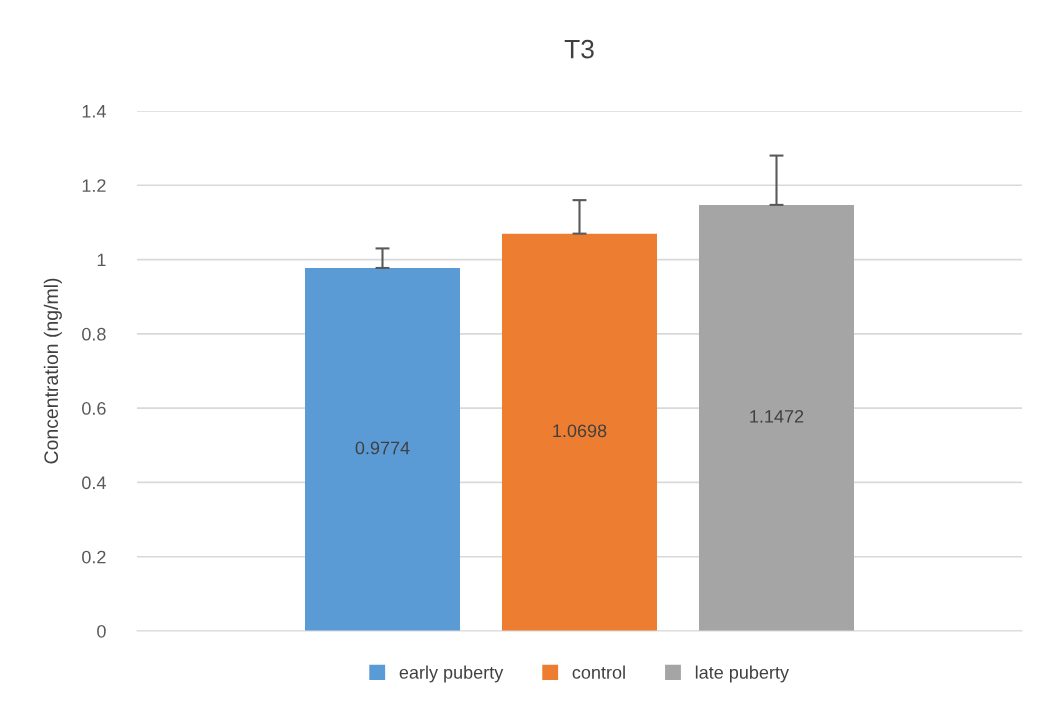 This screenshot has width=1041, height=715. Describe the element at coordinates (94, 111) in the screenshot. I see `y-tick-label: 1.4` at that location.